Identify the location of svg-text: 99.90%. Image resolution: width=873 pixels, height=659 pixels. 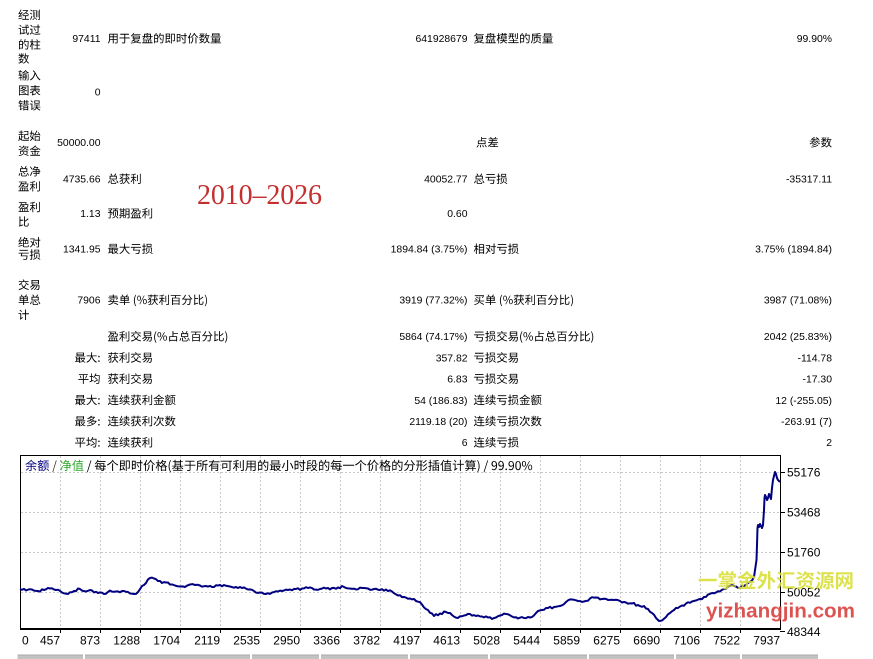
(814, 39).